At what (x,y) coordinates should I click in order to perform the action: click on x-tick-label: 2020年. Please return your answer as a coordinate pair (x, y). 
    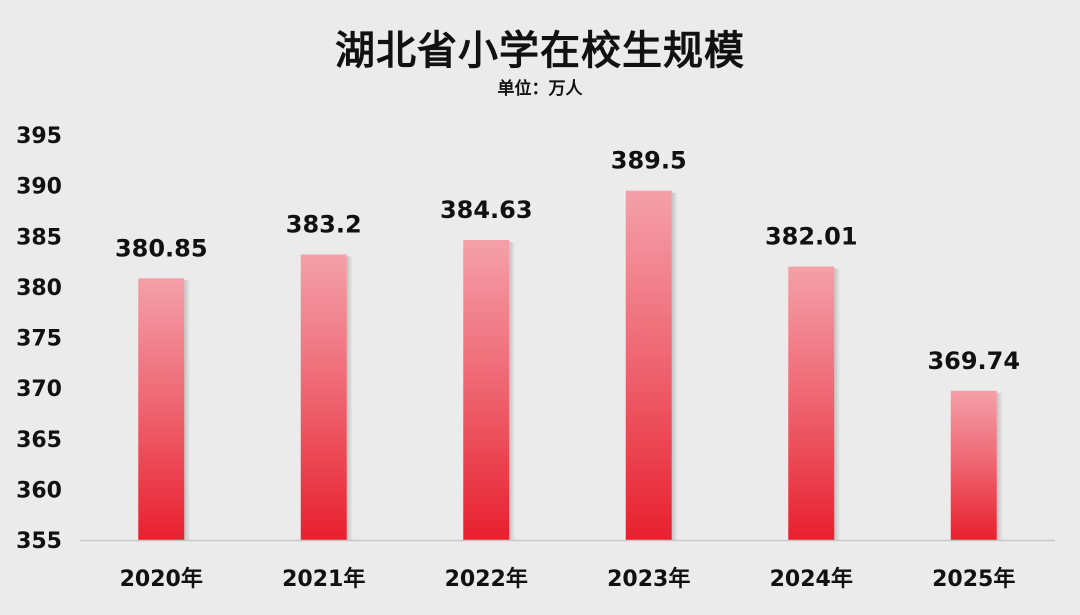
    Looking at the image, I should click on (161, 579).